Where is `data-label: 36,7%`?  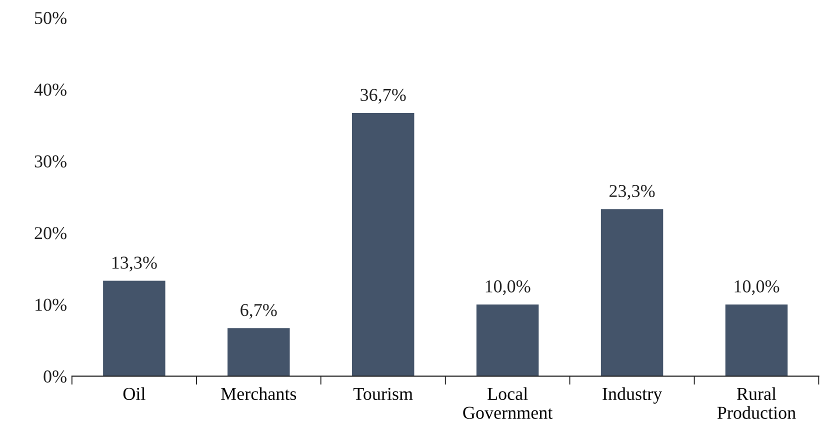 data-label: 36,7% is located at coordinates (383, 96).